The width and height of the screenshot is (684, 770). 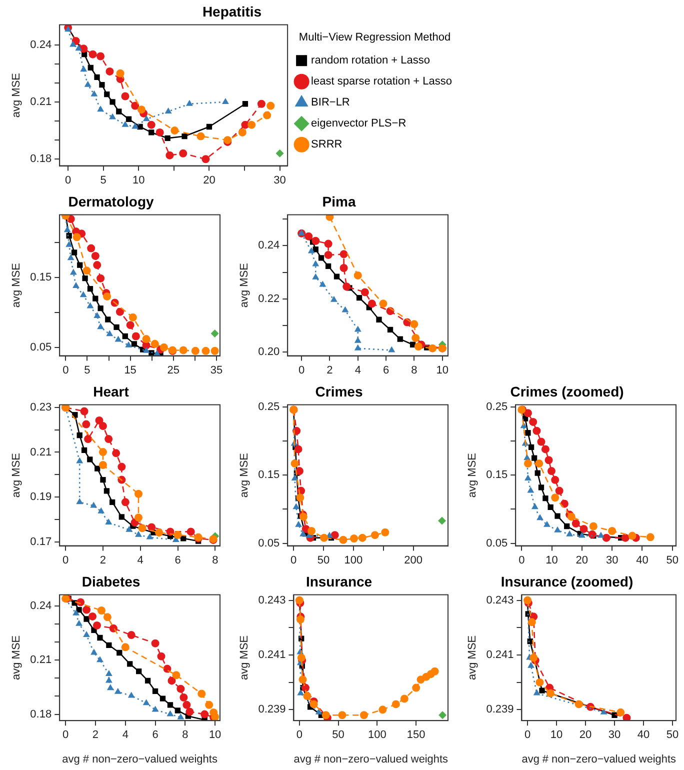 I want to click on x-tick-label: 100, so click(x=353, y=560).